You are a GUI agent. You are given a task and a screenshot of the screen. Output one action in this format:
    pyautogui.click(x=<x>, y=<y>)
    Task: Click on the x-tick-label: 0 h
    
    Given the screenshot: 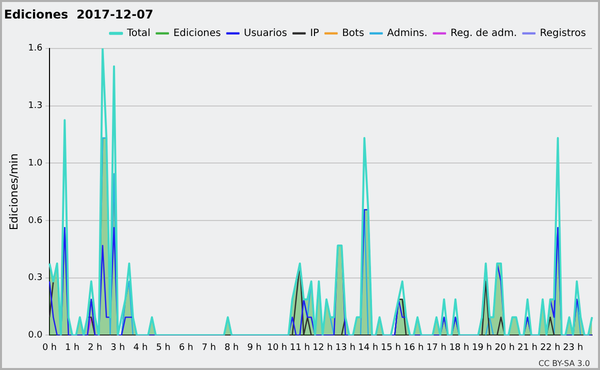 What is the action you would take?
    pyautogui.click(x=49, y=347)
    